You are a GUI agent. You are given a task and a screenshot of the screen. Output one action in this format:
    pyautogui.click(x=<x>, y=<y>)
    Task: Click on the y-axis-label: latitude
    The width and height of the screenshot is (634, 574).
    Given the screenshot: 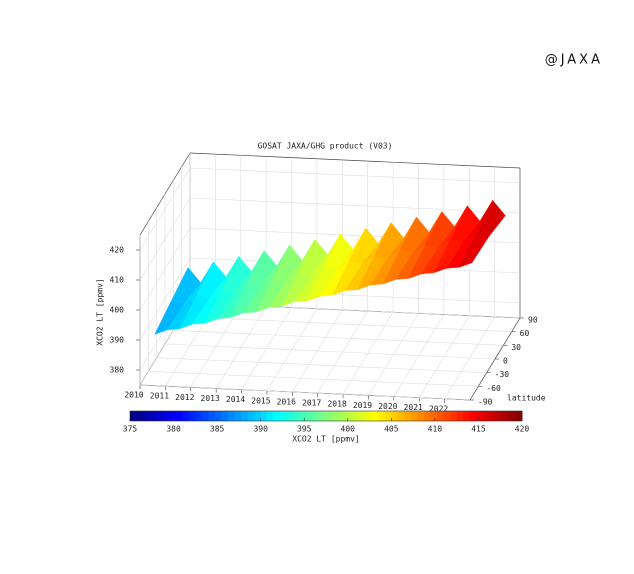 What is the action you would take?
    pyautogui.click(x=526, y=398)
    